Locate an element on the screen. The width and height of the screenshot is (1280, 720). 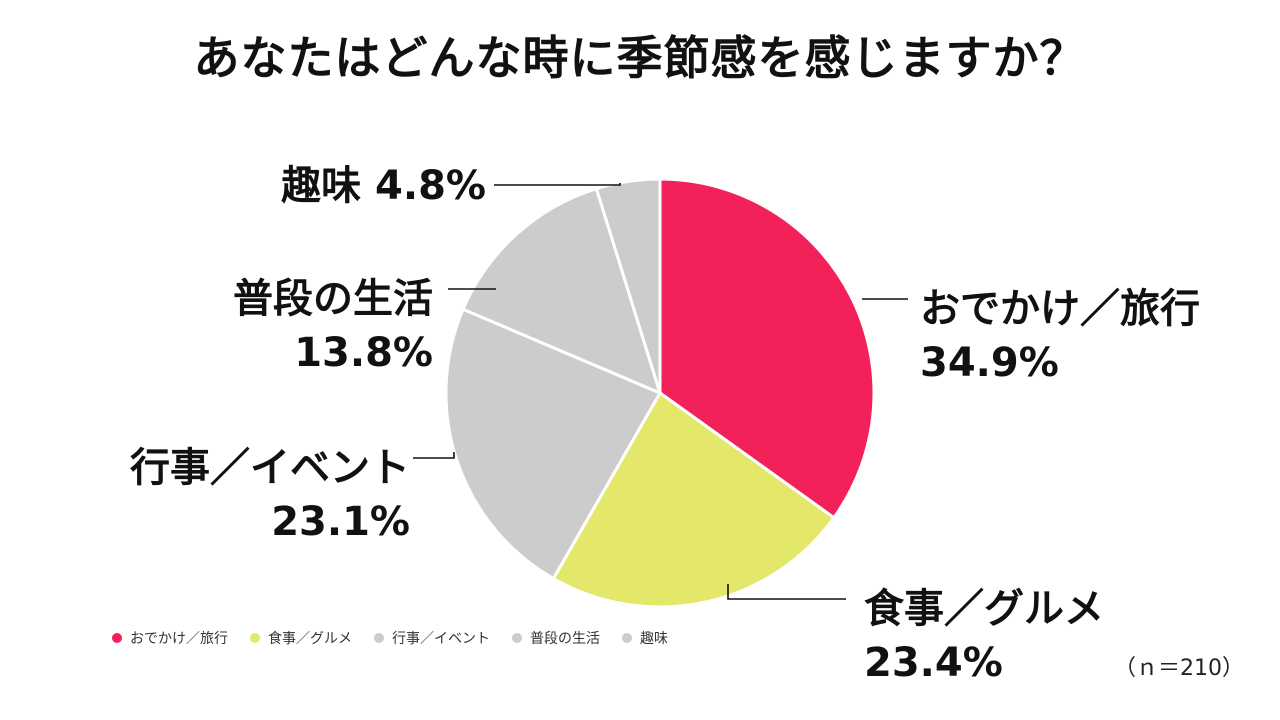
data-label-2-line-2: 23.4% is located at coordinates (933, 663).